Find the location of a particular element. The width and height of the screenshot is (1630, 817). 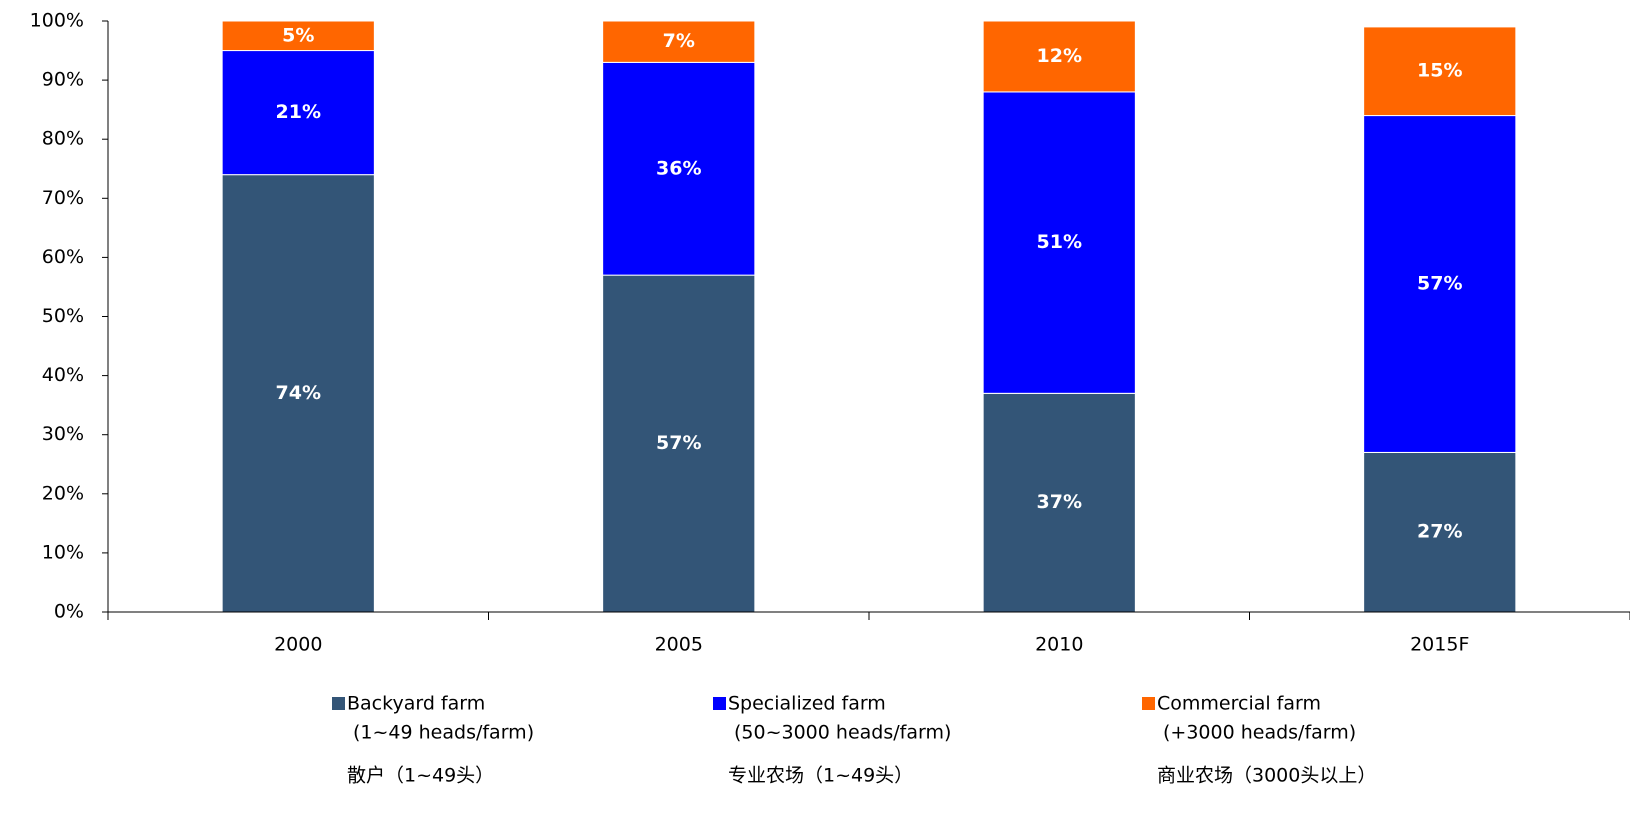

legend-detail: (+3000 heads/farm) is located at coordinates (1259, 733).